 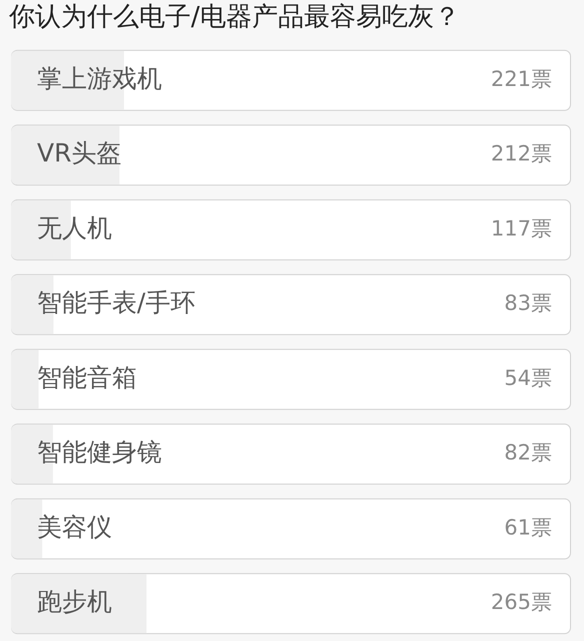 What do you see at coordinates (79, 153) in the screenshot?
I see `y-tick-label: VR头盔` at bounding box center [79, 153].